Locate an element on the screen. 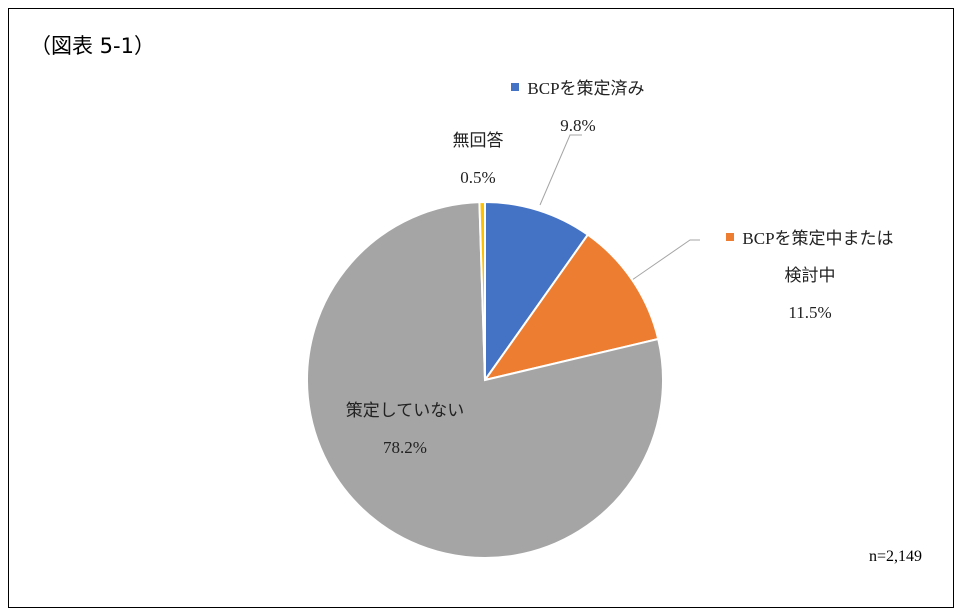 This screenshot has height=608, width=964. data-label: BCPを策定済み 9.8% is located at coordinates (578, 107).